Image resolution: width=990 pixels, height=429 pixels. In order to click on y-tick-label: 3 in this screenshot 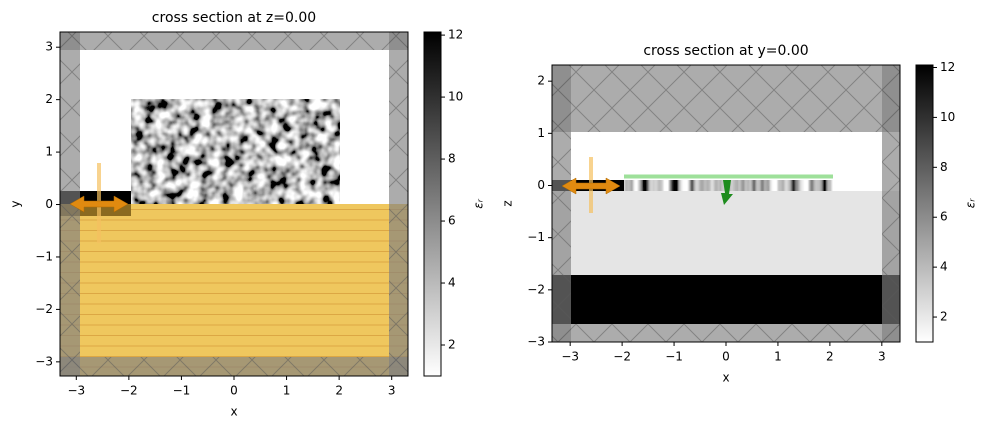, I will do `click(49, 47)`.